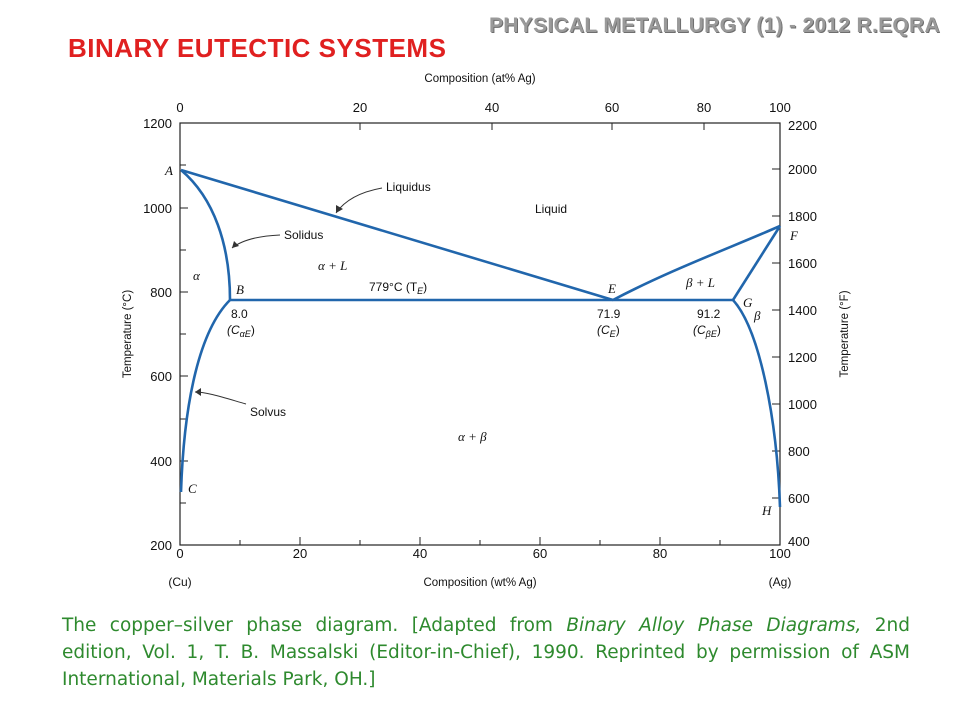 This screenshot has width=960, height=720. I want to click on top-tick: 0, so click(179, 107).